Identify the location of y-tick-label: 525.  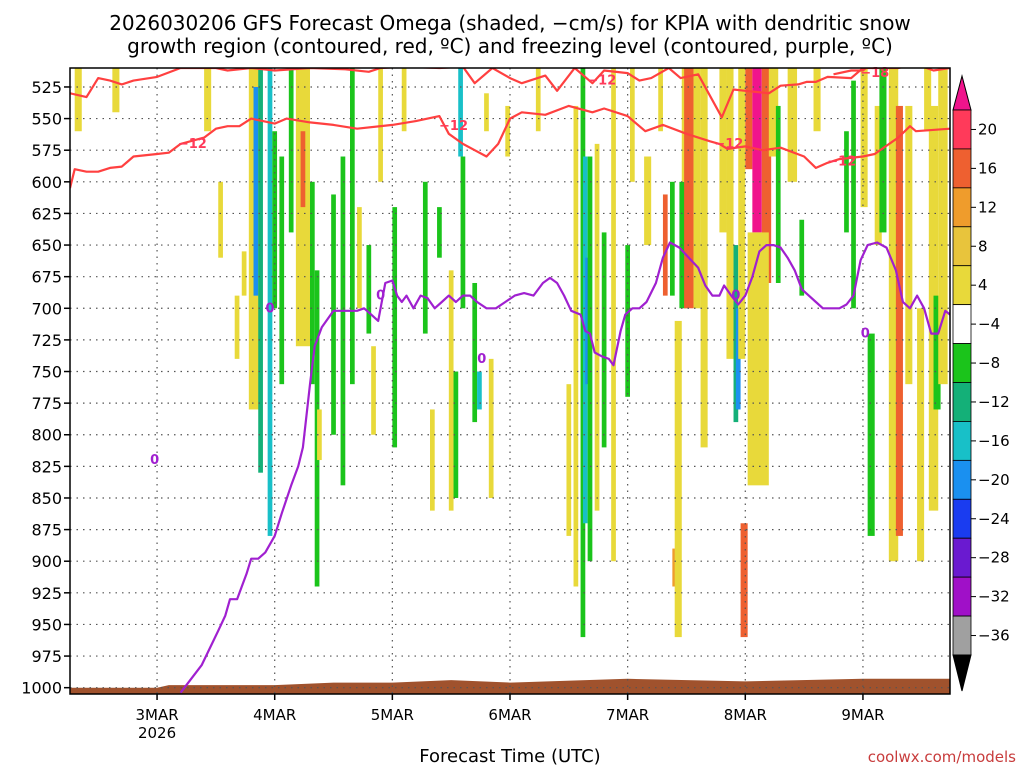
(46, 87).